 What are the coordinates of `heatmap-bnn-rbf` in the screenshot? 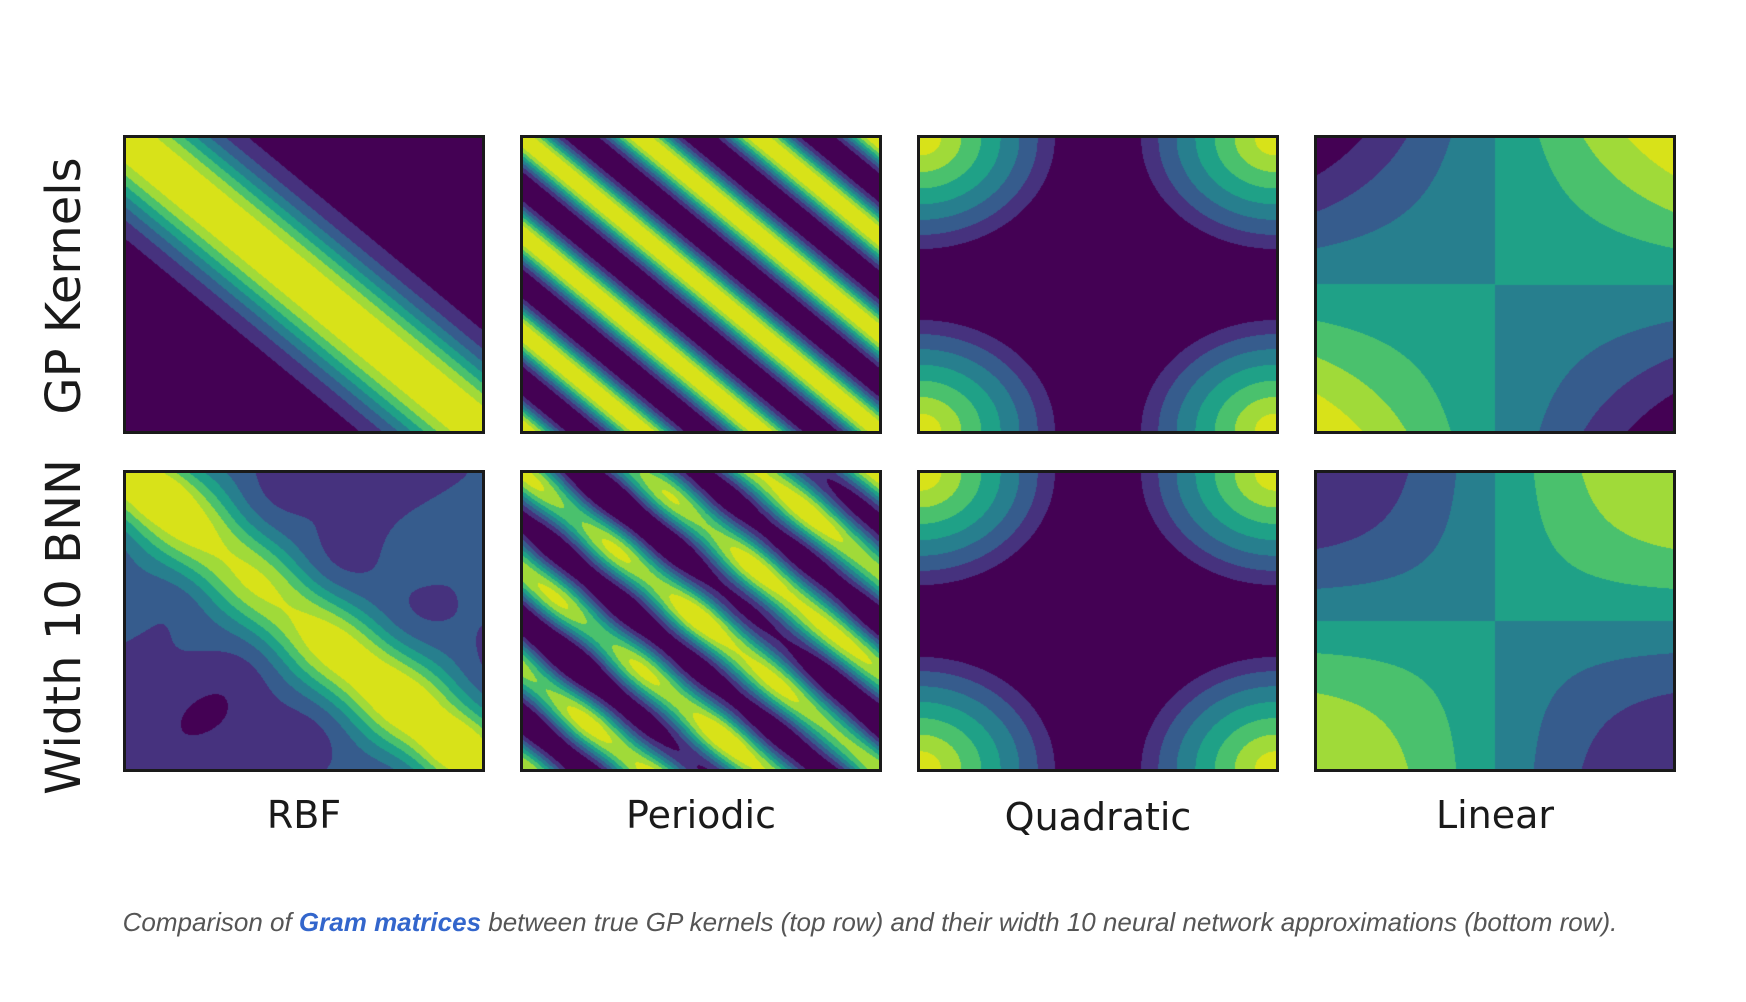 It's located at (304, 621).